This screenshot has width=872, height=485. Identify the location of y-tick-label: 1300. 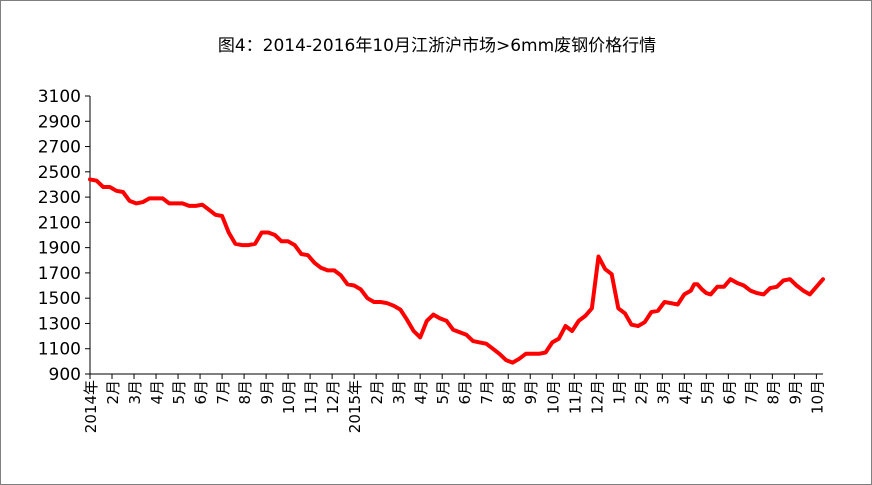
(59, 324).